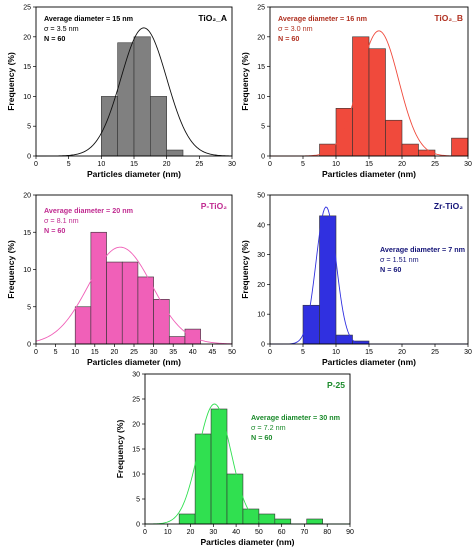  Describe the element at coordinates (261, 196) in the screenshot. I see `y-tick-label: 50` at that location.